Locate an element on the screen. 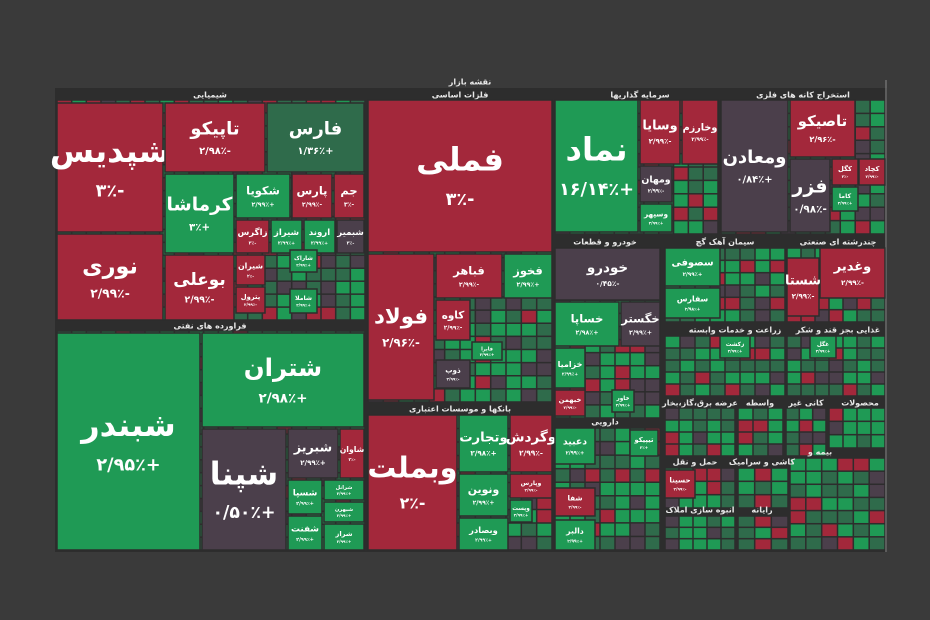 The width and height of the screenshot is (930, 620). tile-name: شفا is located at coordinates (574, 498).